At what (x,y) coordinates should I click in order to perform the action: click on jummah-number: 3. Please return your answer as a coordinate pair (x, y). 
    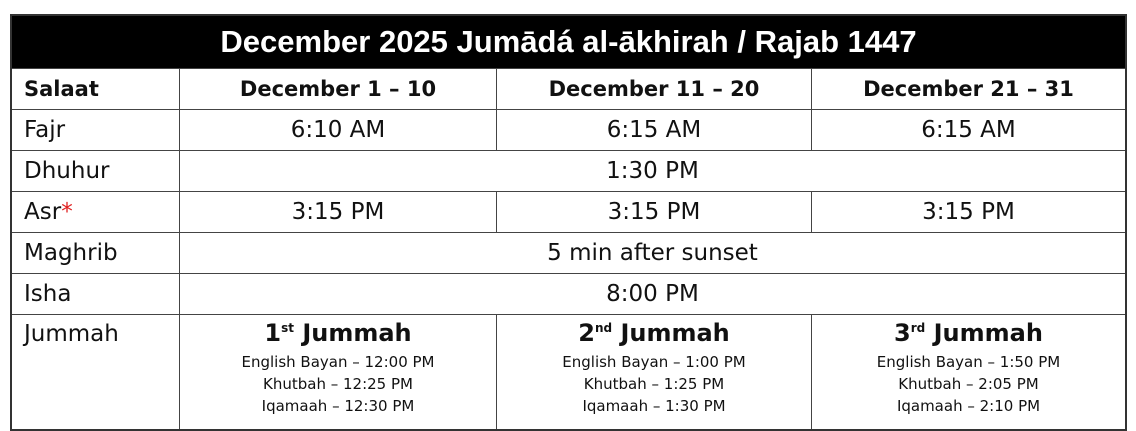
    Looking at the image, I should click on (902, 333).